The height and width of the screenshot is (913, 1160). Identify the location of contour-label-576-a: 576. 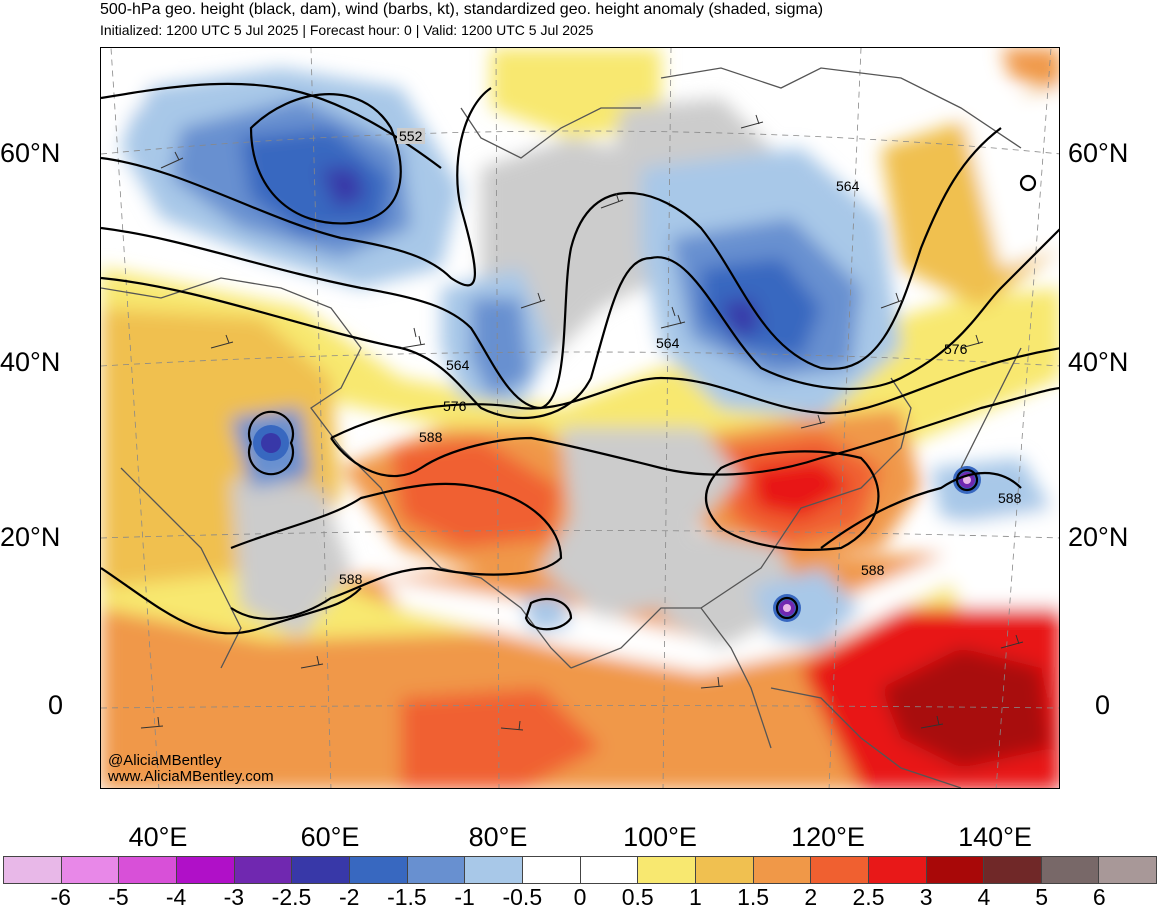
(455, 406).